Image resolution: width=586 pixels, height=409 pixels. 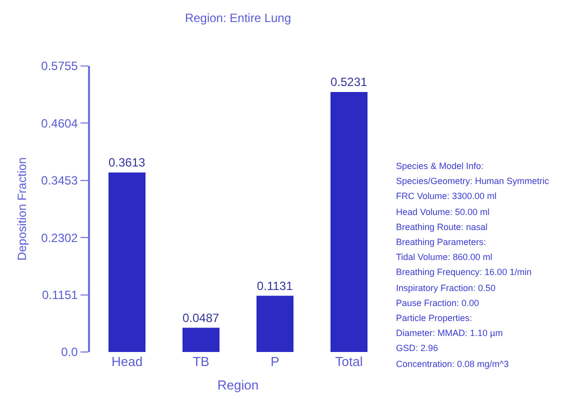 What do you see at coordinates (473, 181) in the screenshot?
I see `text: Species/Geometry: Human Symmetric` at bounding box center [473, 181].